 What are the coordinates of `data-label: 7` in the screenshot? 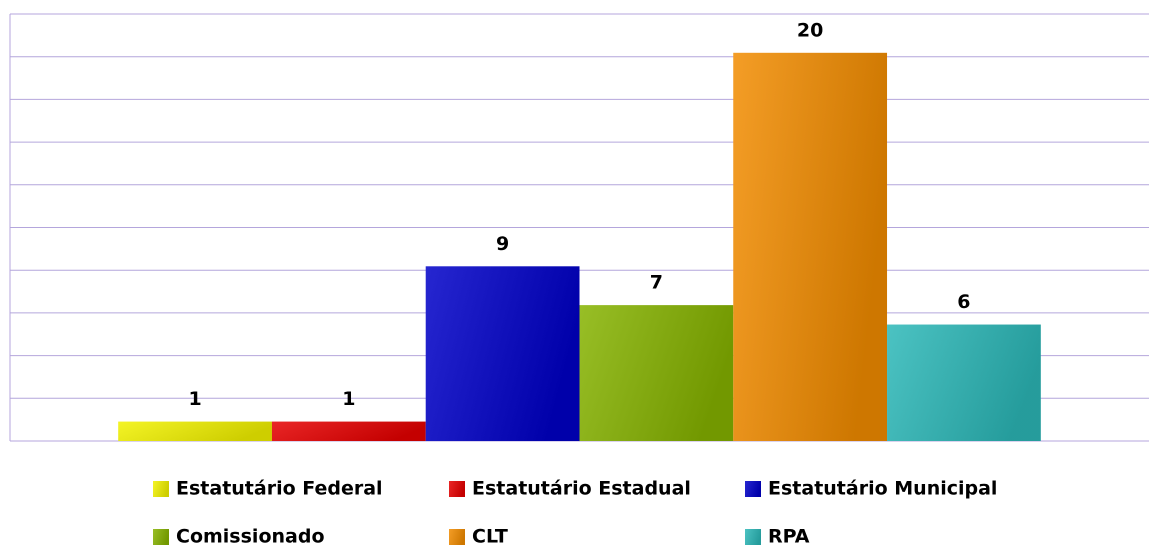 It's located at (656, 283).